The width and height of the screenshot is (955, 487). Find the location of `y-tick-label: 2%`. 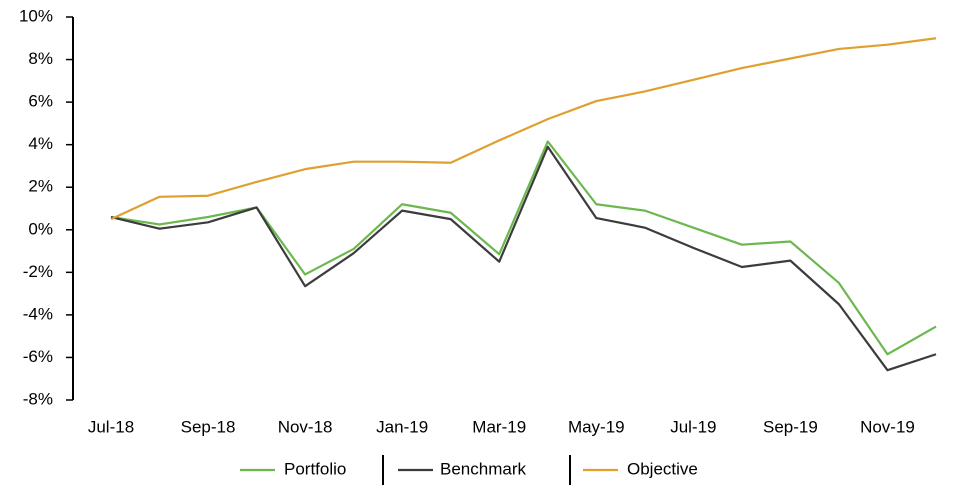

y-tick-label: 2% is located at coordinates (40, 186).